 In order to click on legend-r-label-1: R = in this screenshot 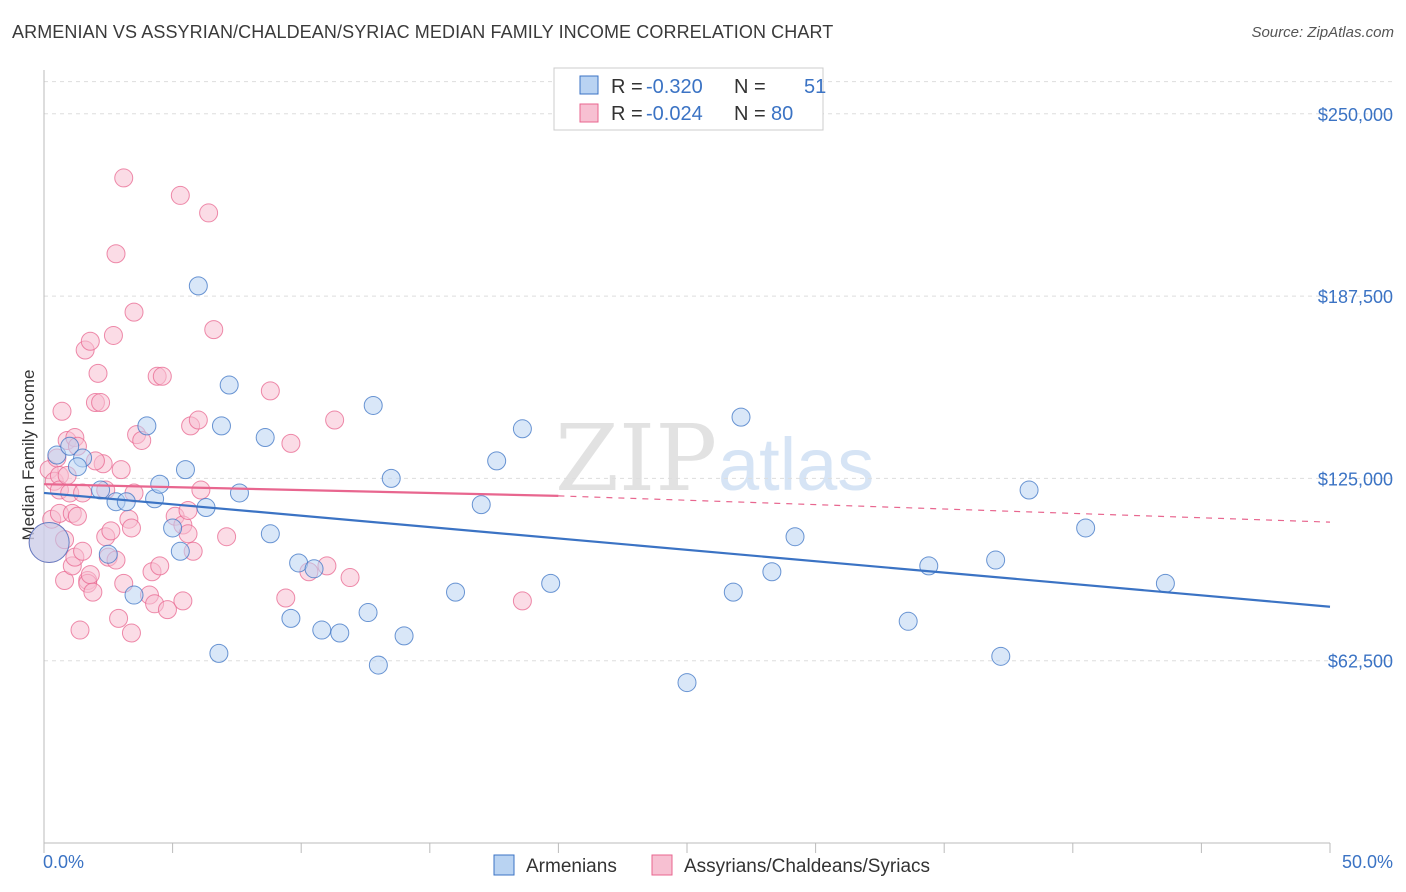, I will do `click(627, 87)`.